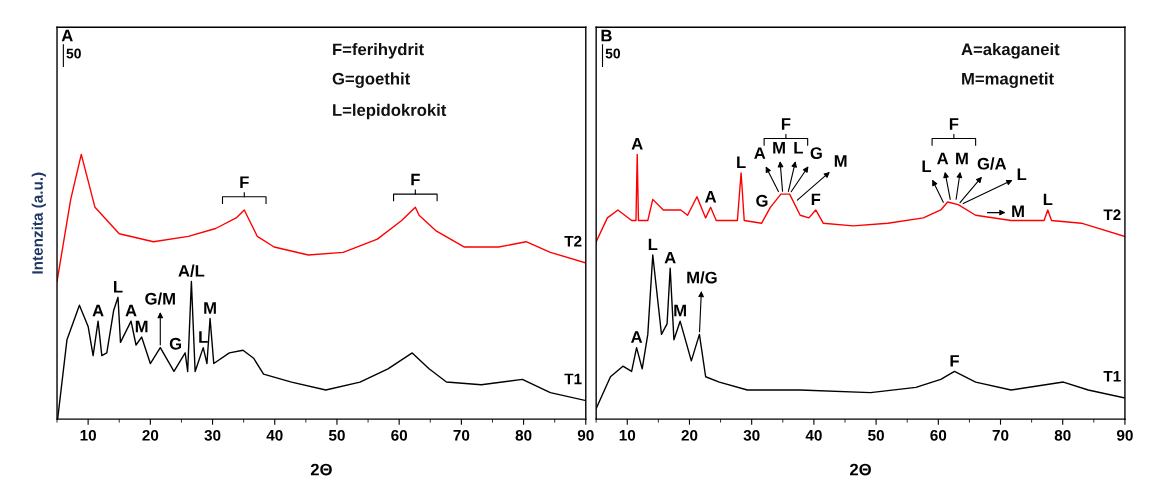 This screenshot has height=496, width=1152. What do you see at coordinates (1010, 50) in the screenshot?
I see `text: A=akaganeit` at bounding box center [1010, 50].